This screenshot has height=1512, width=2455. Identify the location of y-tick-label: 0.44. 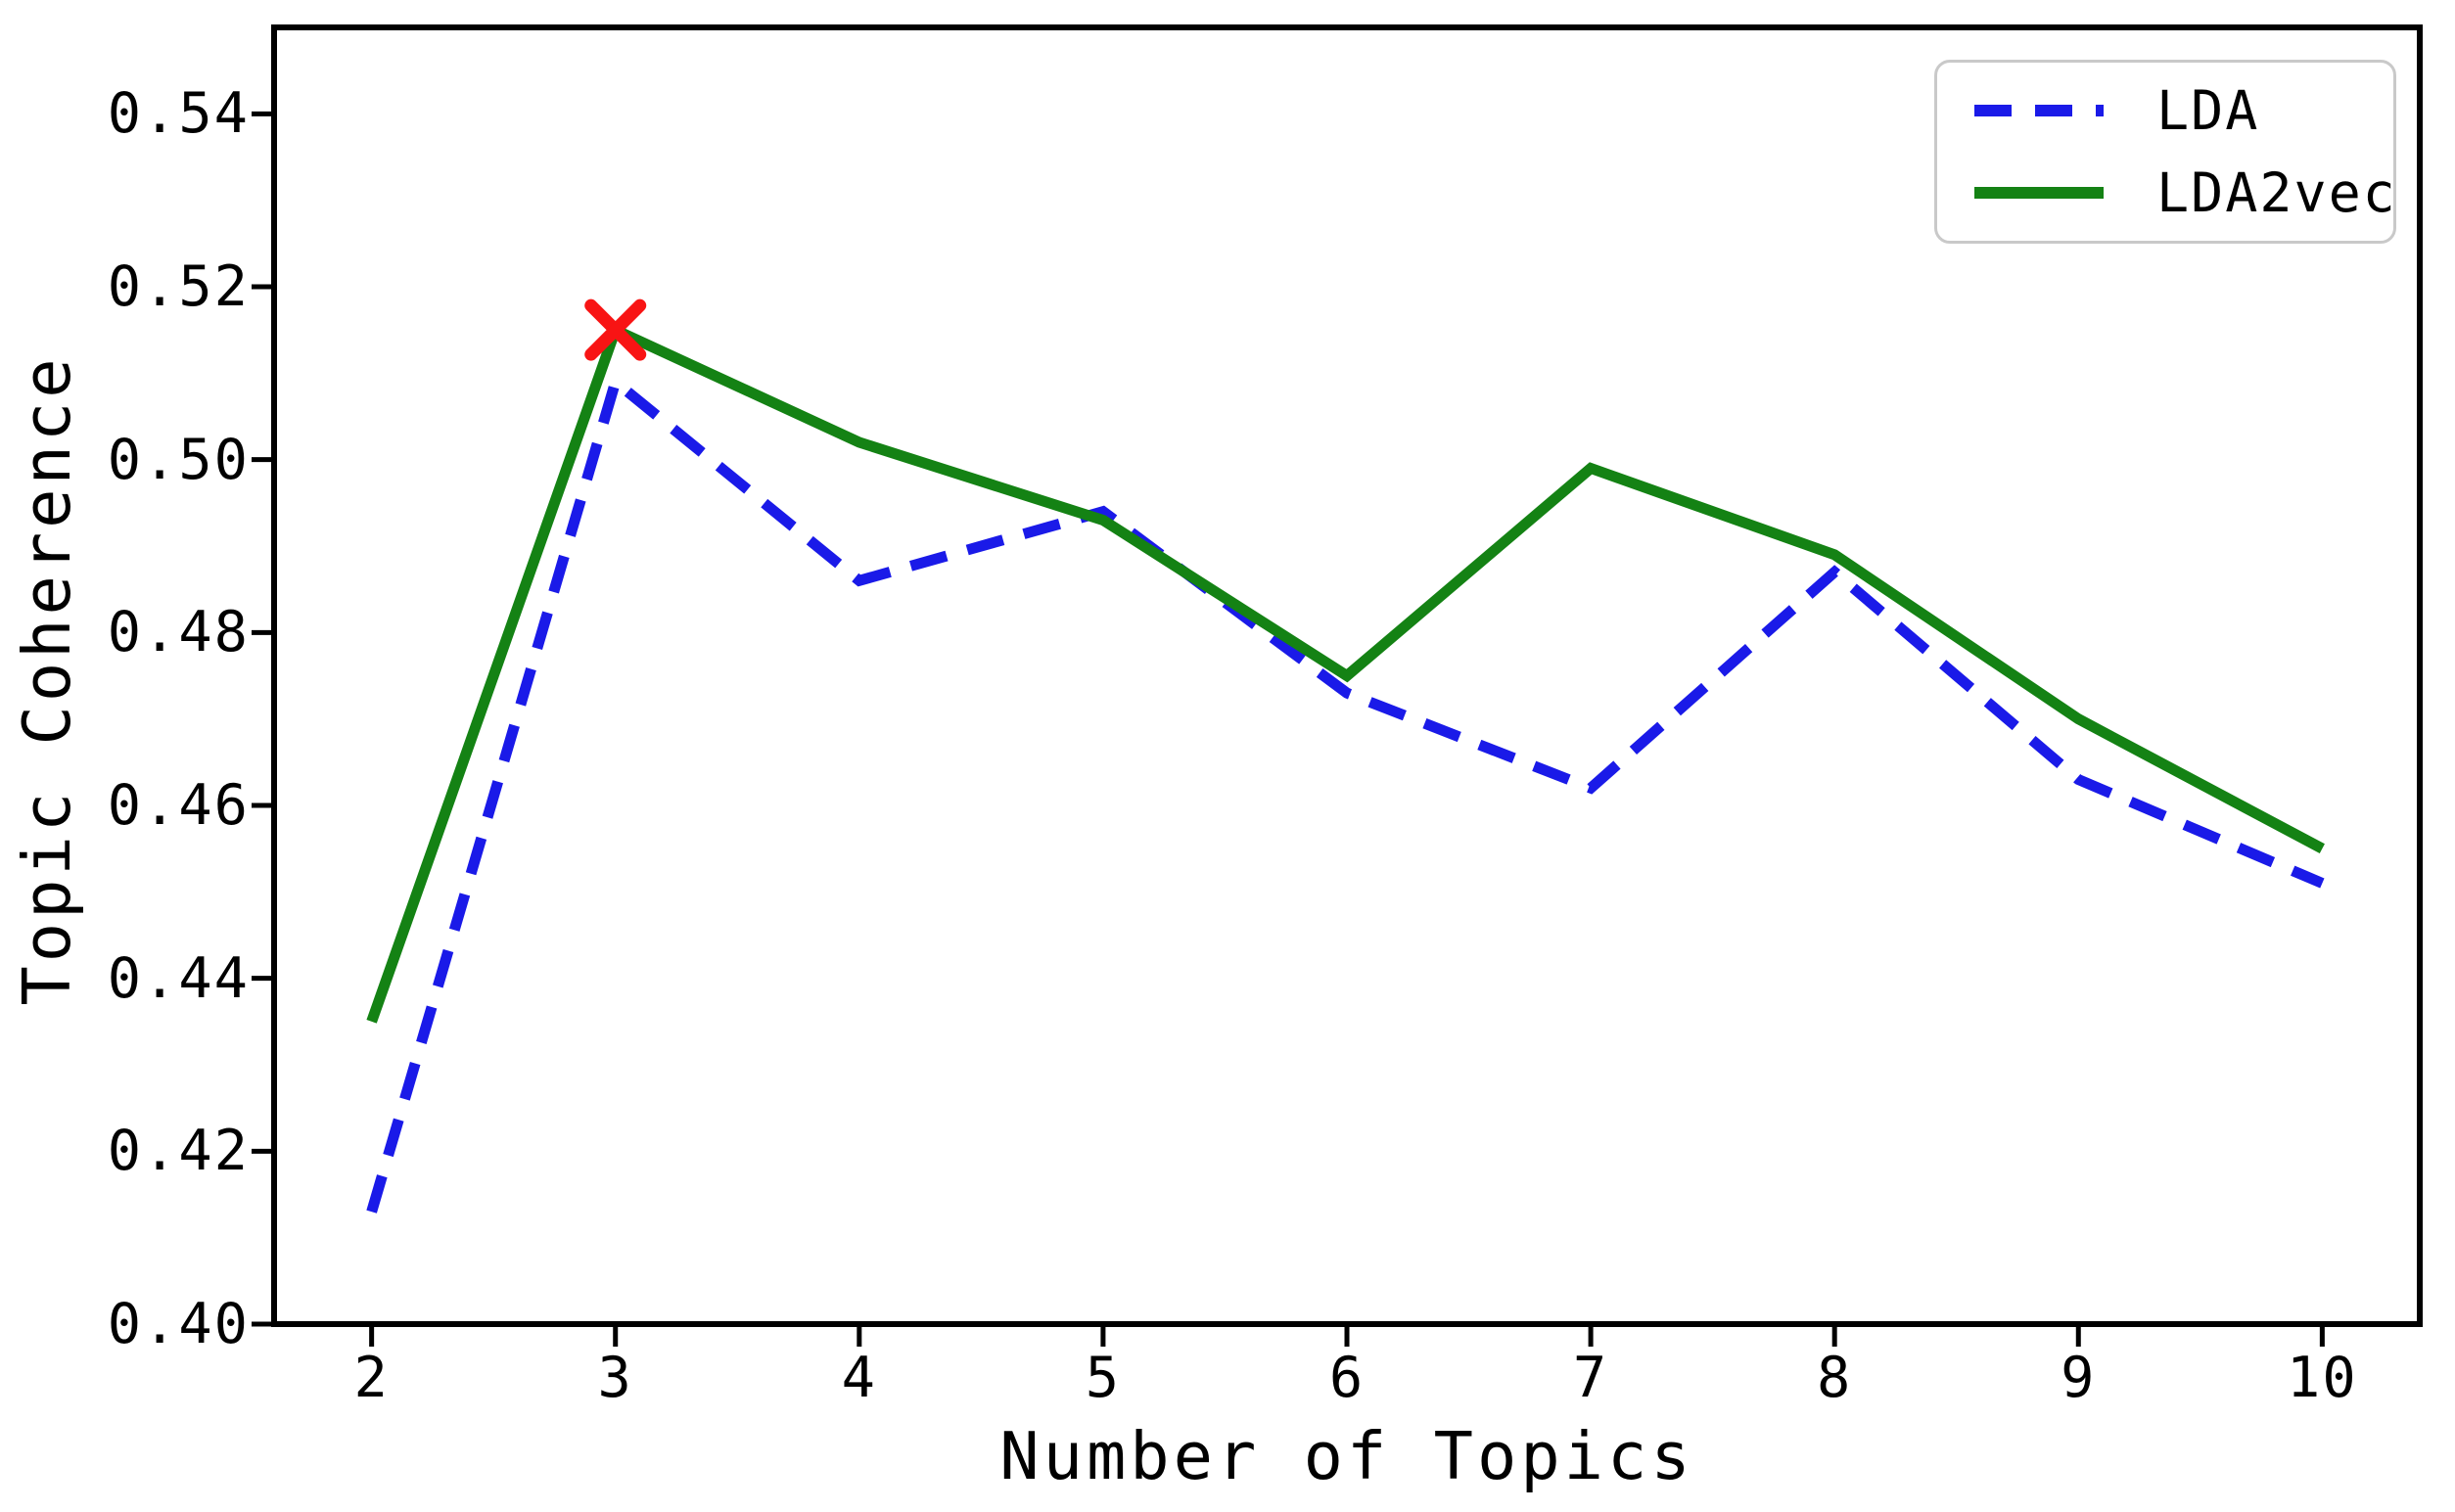
(178, 978).